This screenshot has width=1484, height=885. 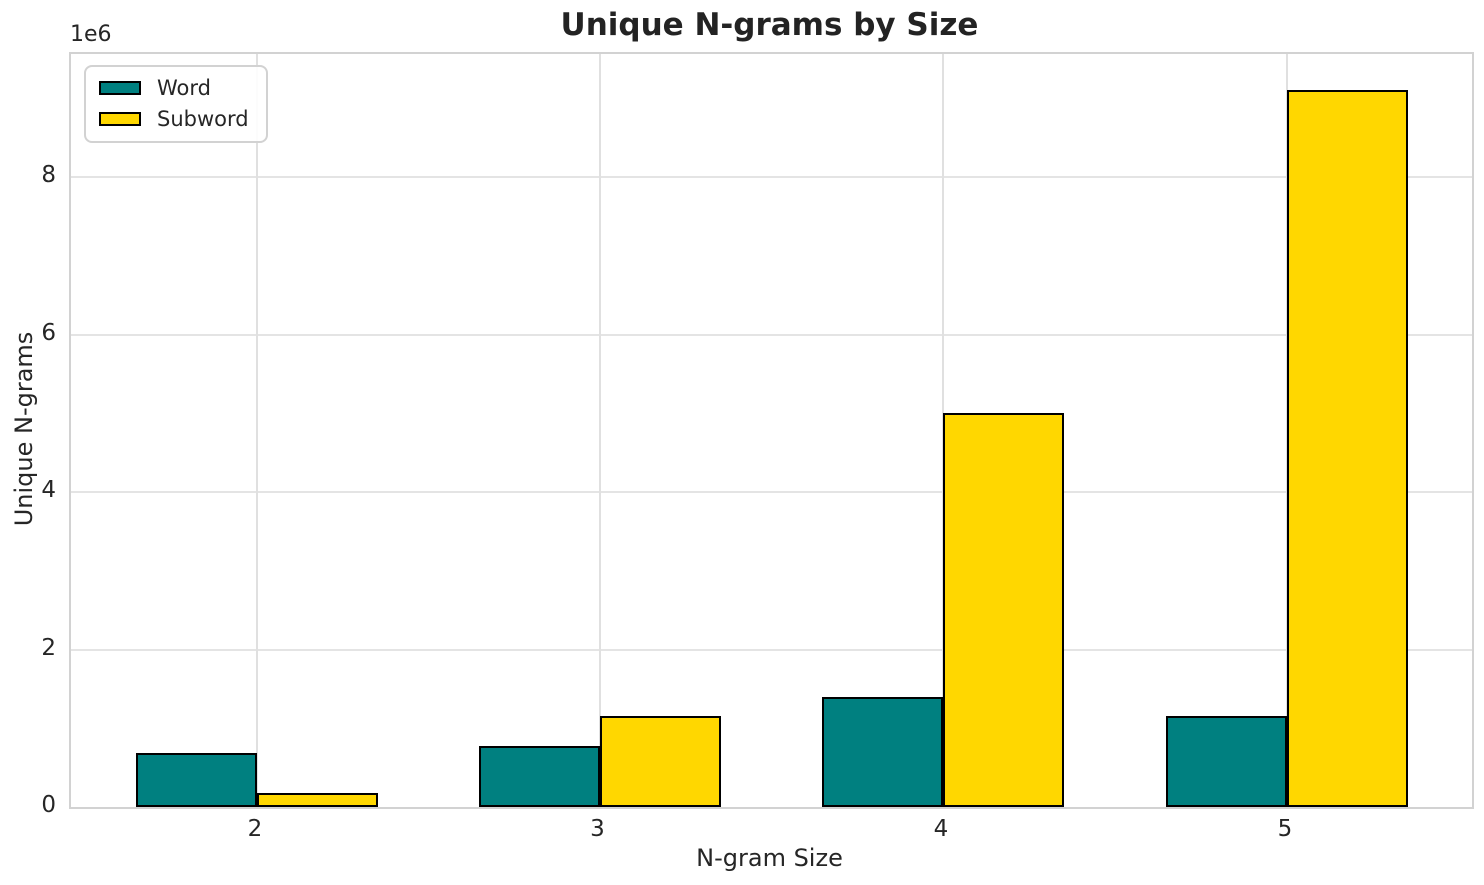 What do you see at coordinates (882, 752) in the screenshot?
I see `bar-word-n4` at bounding box center [882, 752].